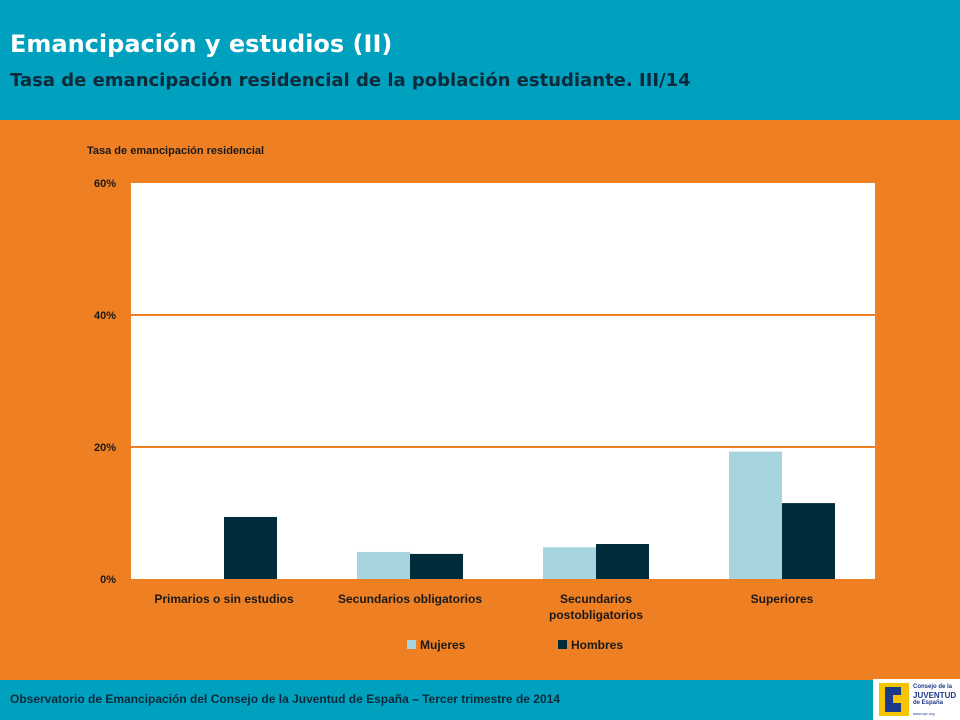 The height and width of the screenshot is (720, 960). Describe the element at coordinates (175, 151) in the screenshot. I see `y-axis-title: Tasa de emancipación residencial` at that location.